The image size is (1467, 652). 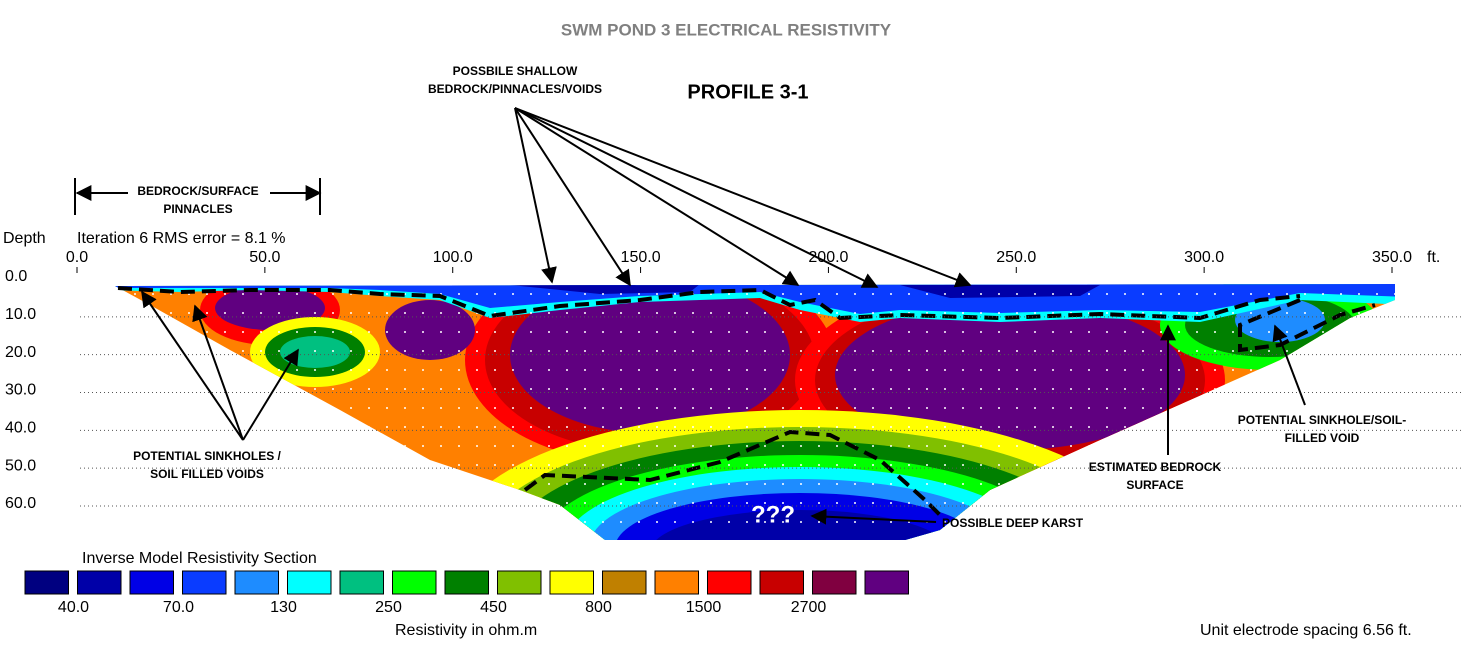 I want to click on x-tick-label: 300.0, so click(x=1204, y=257).